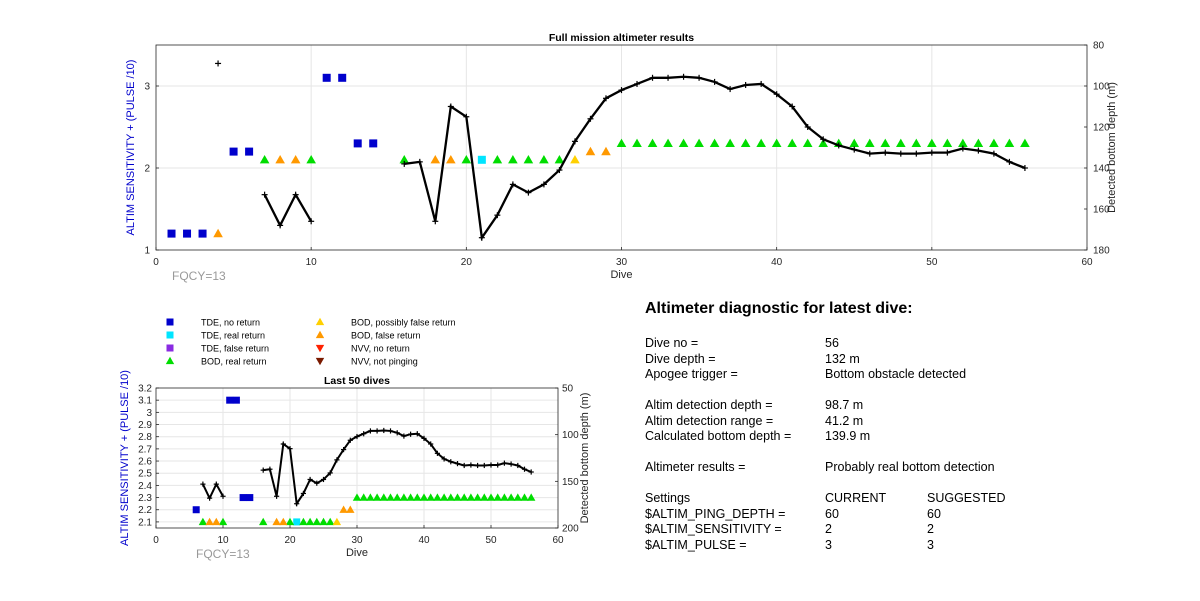 This screenshot has width=1200, height=601. Describe the element at coordinates (230, 400) in the screenshot. I see `last-50-marker-tde-no-return` at that location.